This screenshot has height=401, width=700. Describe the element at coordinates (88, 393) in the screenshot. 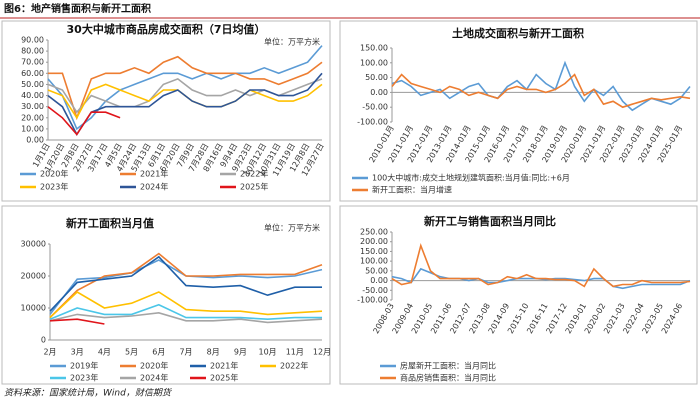

I see `source-note: 资料来源：国家统计局，Wind，财信期货` at that location.